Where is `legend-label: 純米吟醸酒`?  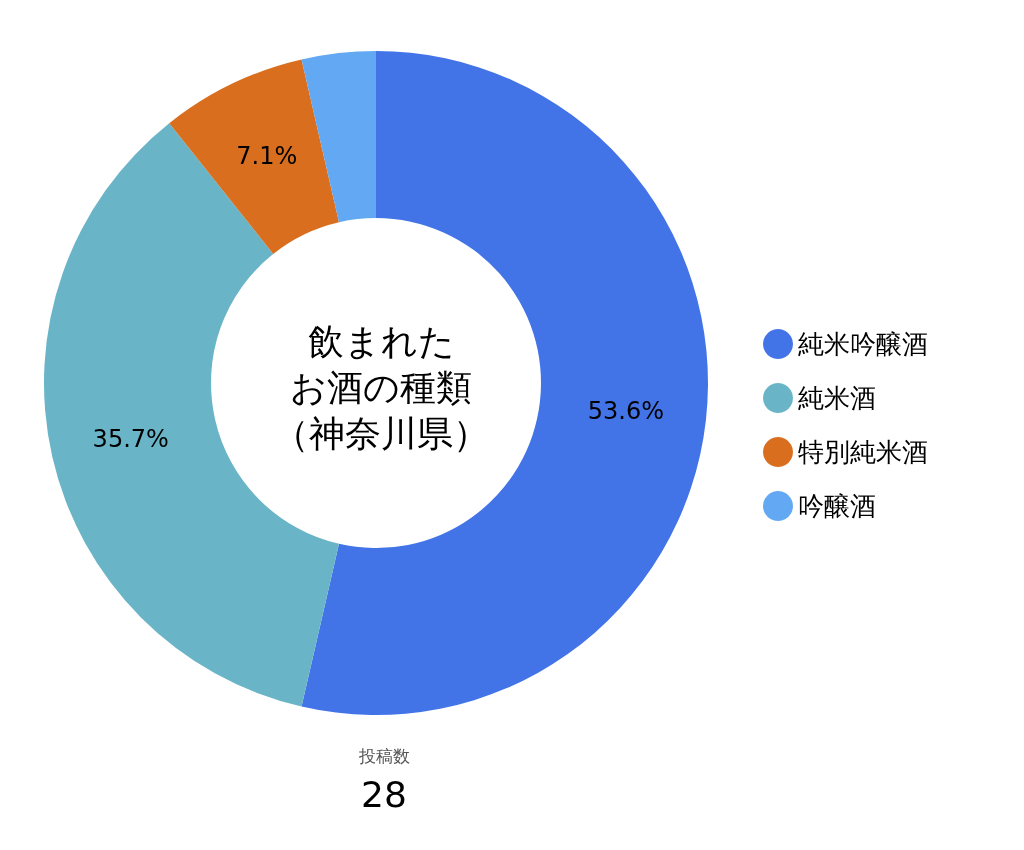
legend-label: 純米吟醸酒 is located at coordinates (863, 344).